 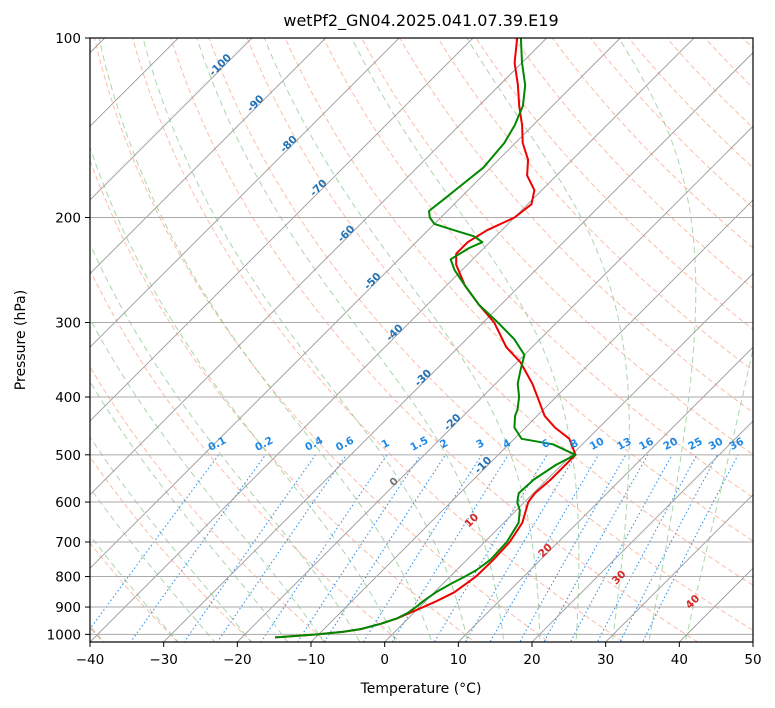 What do you see at coordinates (68, 39) in the screenshot?
I see `y-tick-label: 100` at bounding box center [68, 39].